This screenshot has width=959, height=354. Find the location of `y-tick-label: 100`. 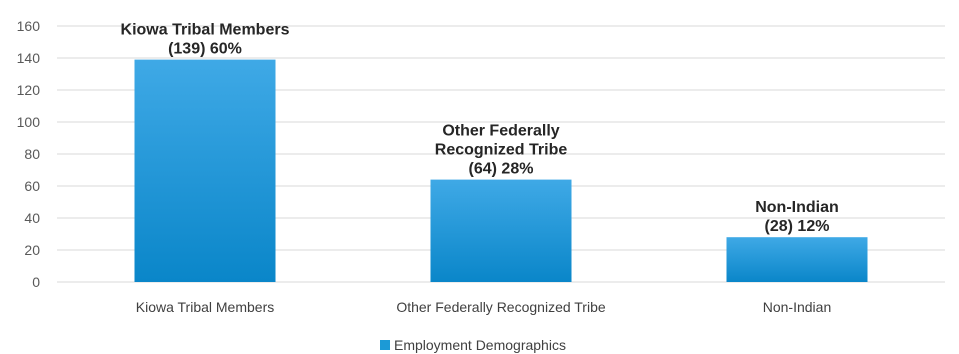

y-tick-label: 100 is located at coordinates (29, 122).